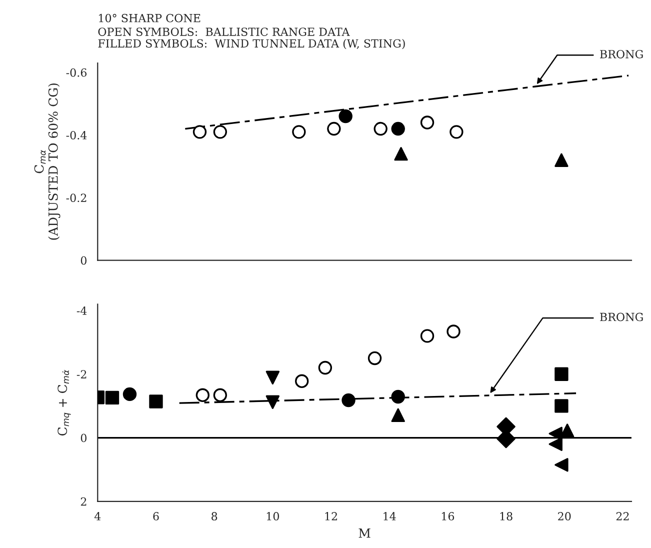  Describe the element at coordinates (622, 516) in the screenshot. I see `x-tick-label: 22` at that location.